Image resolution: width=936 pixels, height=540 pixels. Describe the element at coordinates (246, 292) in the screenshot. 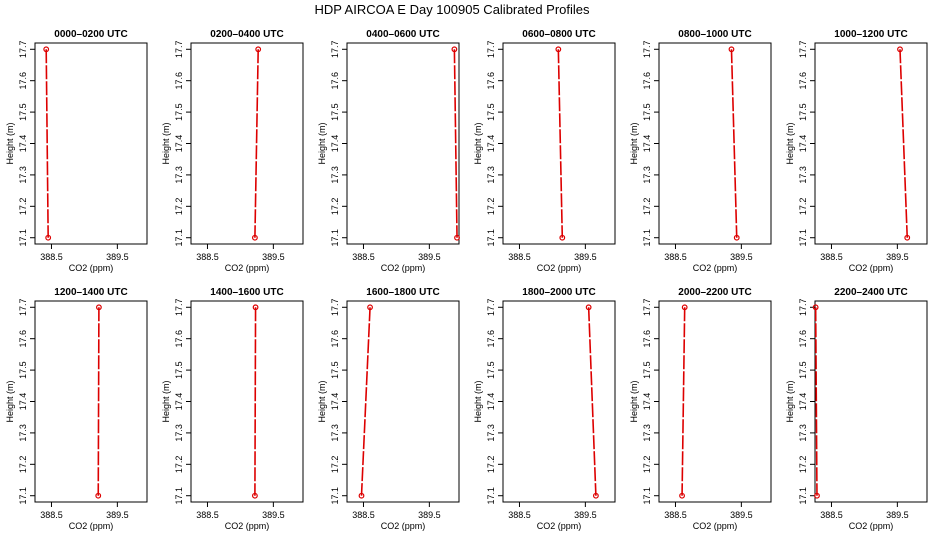

I see `panel-title: 1400–1600 UTC` at that location.